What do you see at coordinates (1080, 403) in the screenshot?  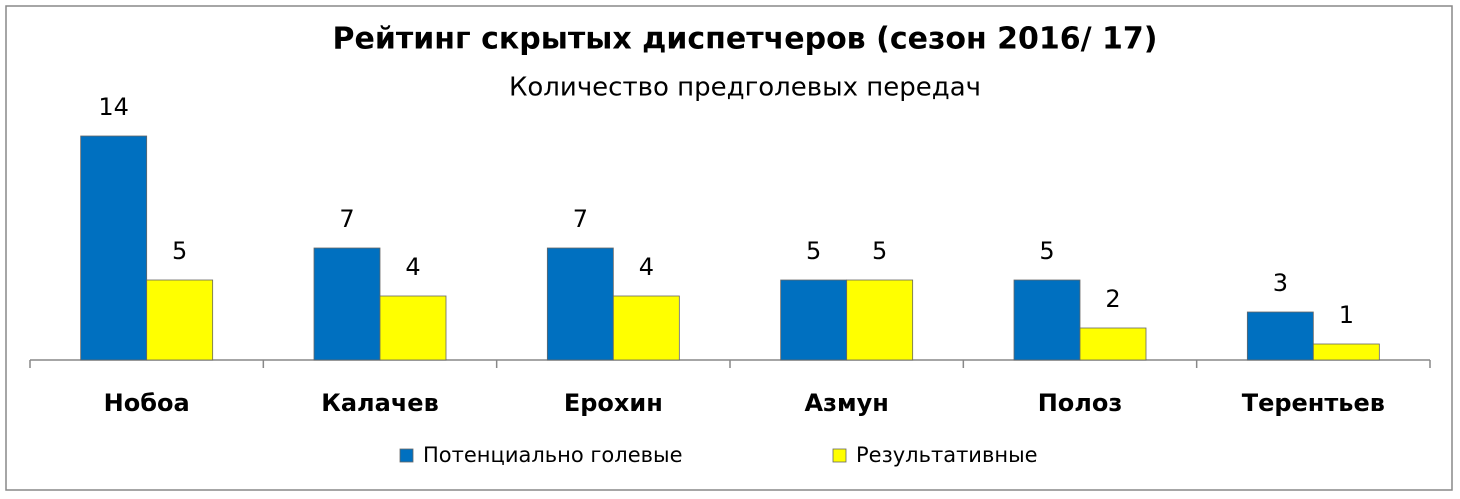 I see `x-tick-label: Полоз` at bounding box center [1080, 403].